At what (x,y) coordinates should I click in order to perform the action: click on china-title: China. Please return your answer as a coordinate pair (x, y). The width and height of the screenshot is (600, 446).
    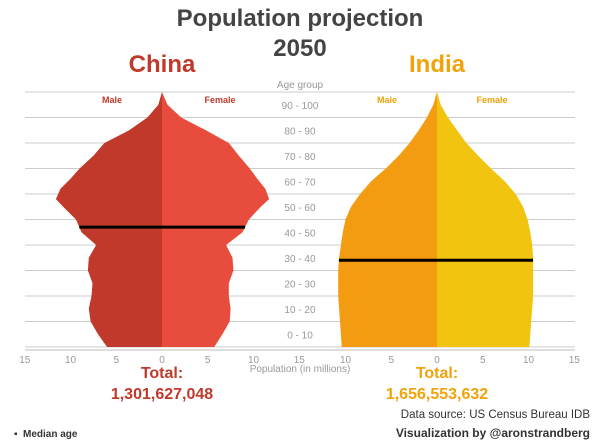
    Looking at the image, I should click on (162, 64).